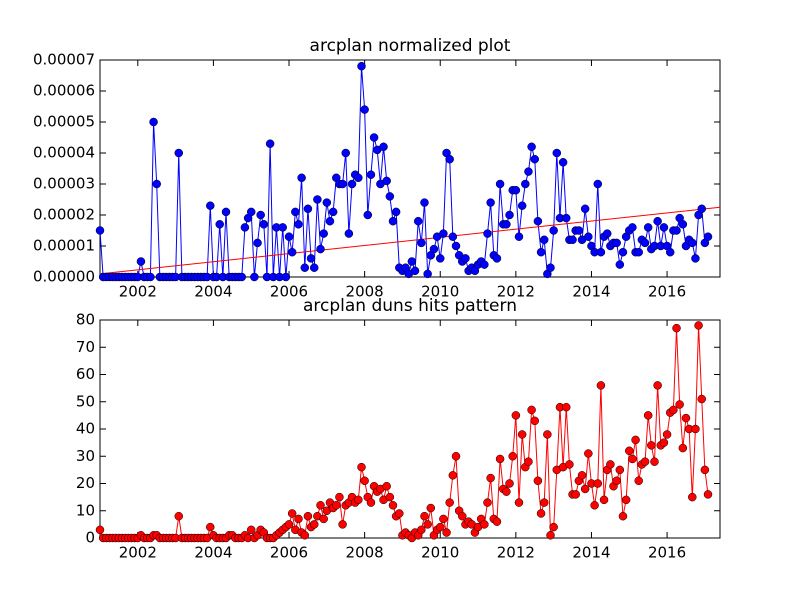 The width and height of the screenshot is (800, 600). Describe the element at coordinates (213, 292) in the screenshot. I see `x-tick-label: 2004` at that location.